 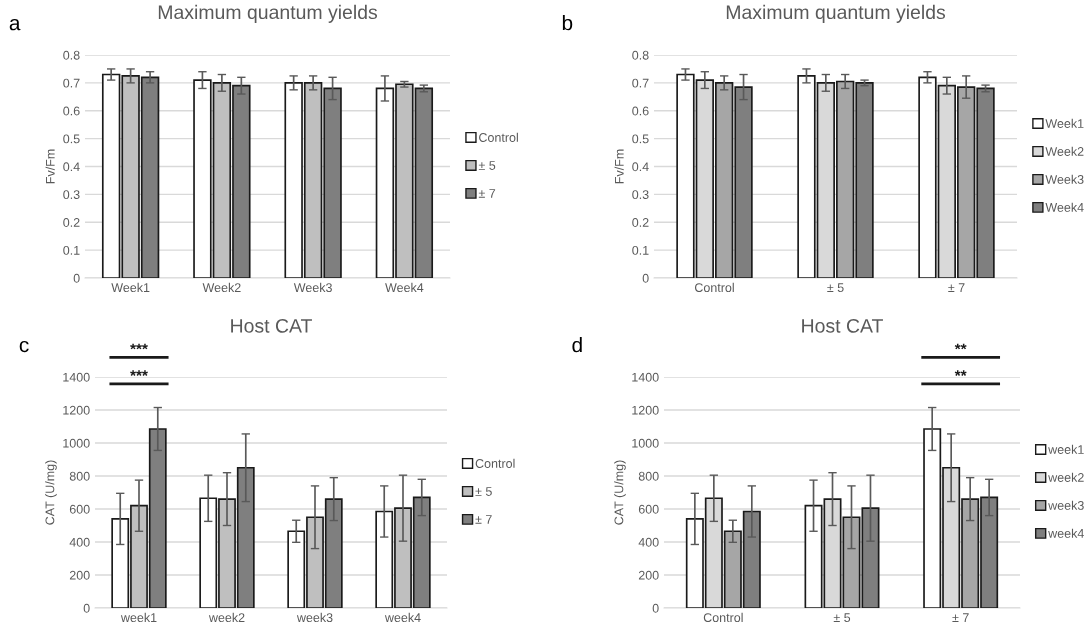 What do you see at coordinates (1064, 151) in the screenshot?
I see `legend-label: Week2` at bounding box center [1064, 151].